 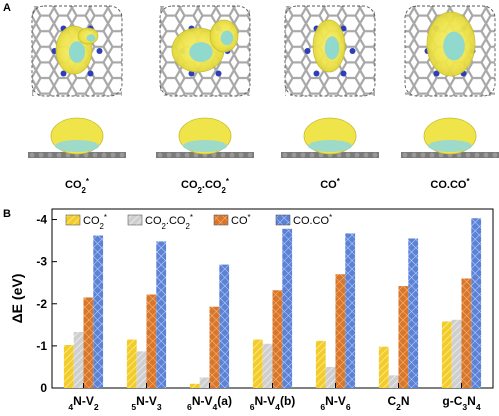 I want to click on y-tick-label: -2, so click(x=41, y=304).